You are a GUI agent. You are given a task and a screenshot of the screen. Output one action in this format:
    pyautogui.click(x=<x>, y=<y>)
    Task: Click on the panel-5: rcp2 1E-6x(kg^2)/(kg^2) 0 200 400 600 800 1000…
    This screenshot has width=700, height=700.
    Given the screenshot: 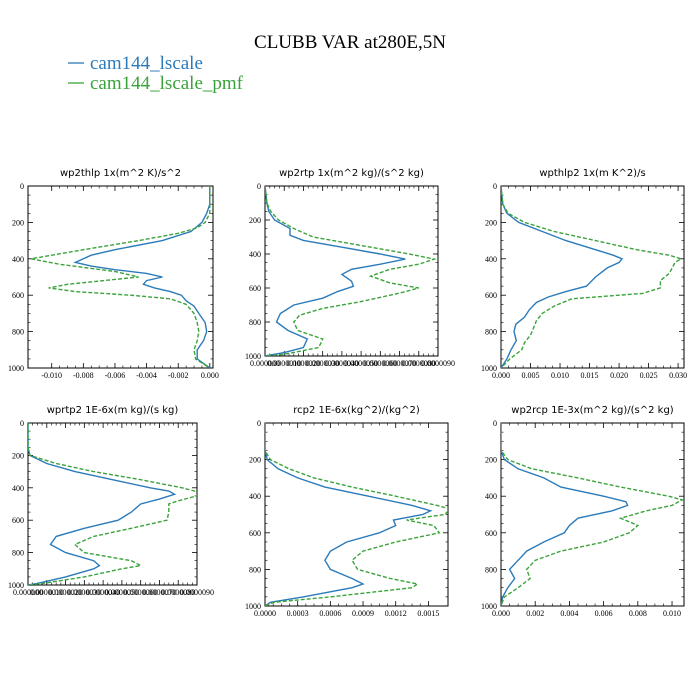 What is the action you would take?
    pyautogui.click(x=347, y=511)
    